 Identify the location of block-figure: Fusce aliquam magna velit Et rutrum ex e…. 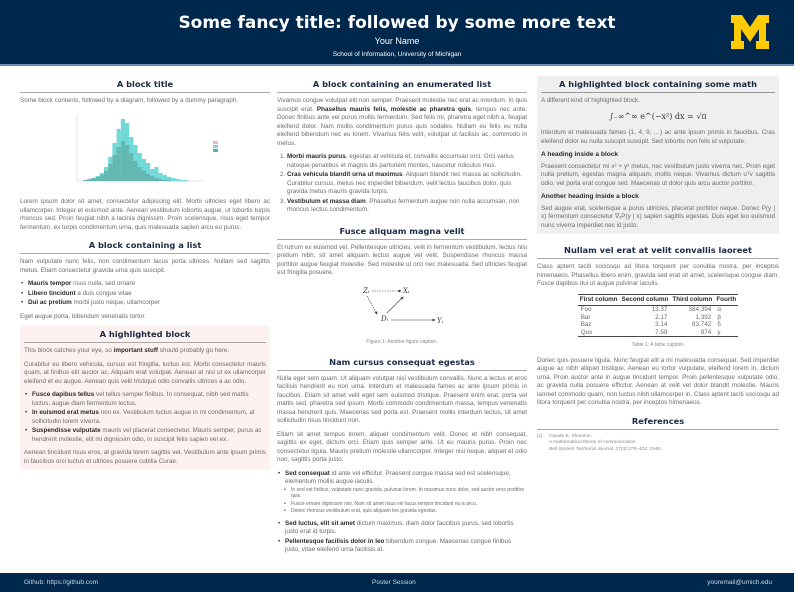
(402, 285).